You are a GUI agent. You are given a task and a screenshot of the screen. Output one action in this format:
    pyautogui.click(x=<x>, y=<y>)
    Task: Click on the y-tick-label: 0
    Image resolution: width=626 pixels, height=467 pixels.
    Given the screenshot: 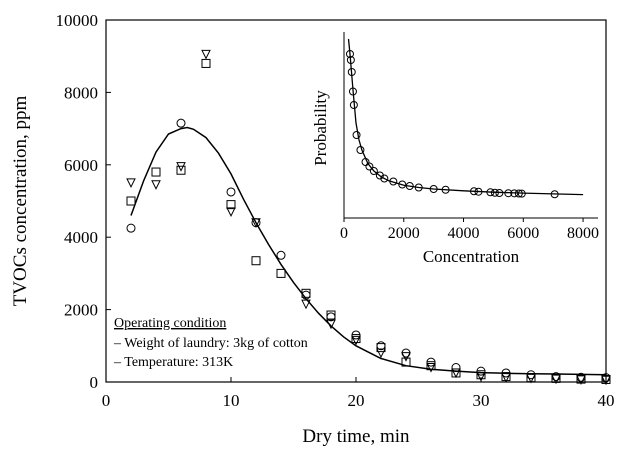 What is the action you would take?
    pyautogui.click(x=94, y=382)
    